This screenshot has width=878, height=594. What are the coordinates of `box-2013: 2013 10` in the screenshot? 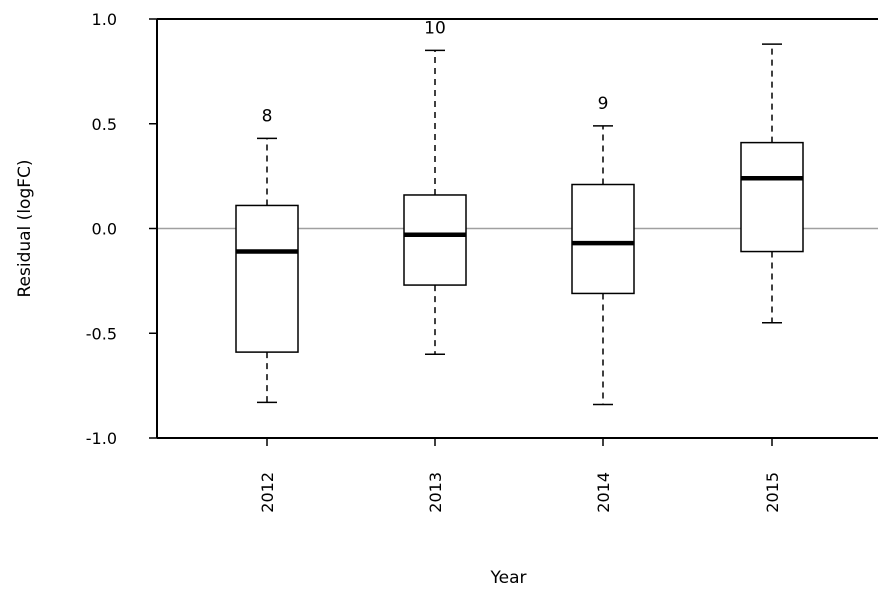 It's located at (435, 265).